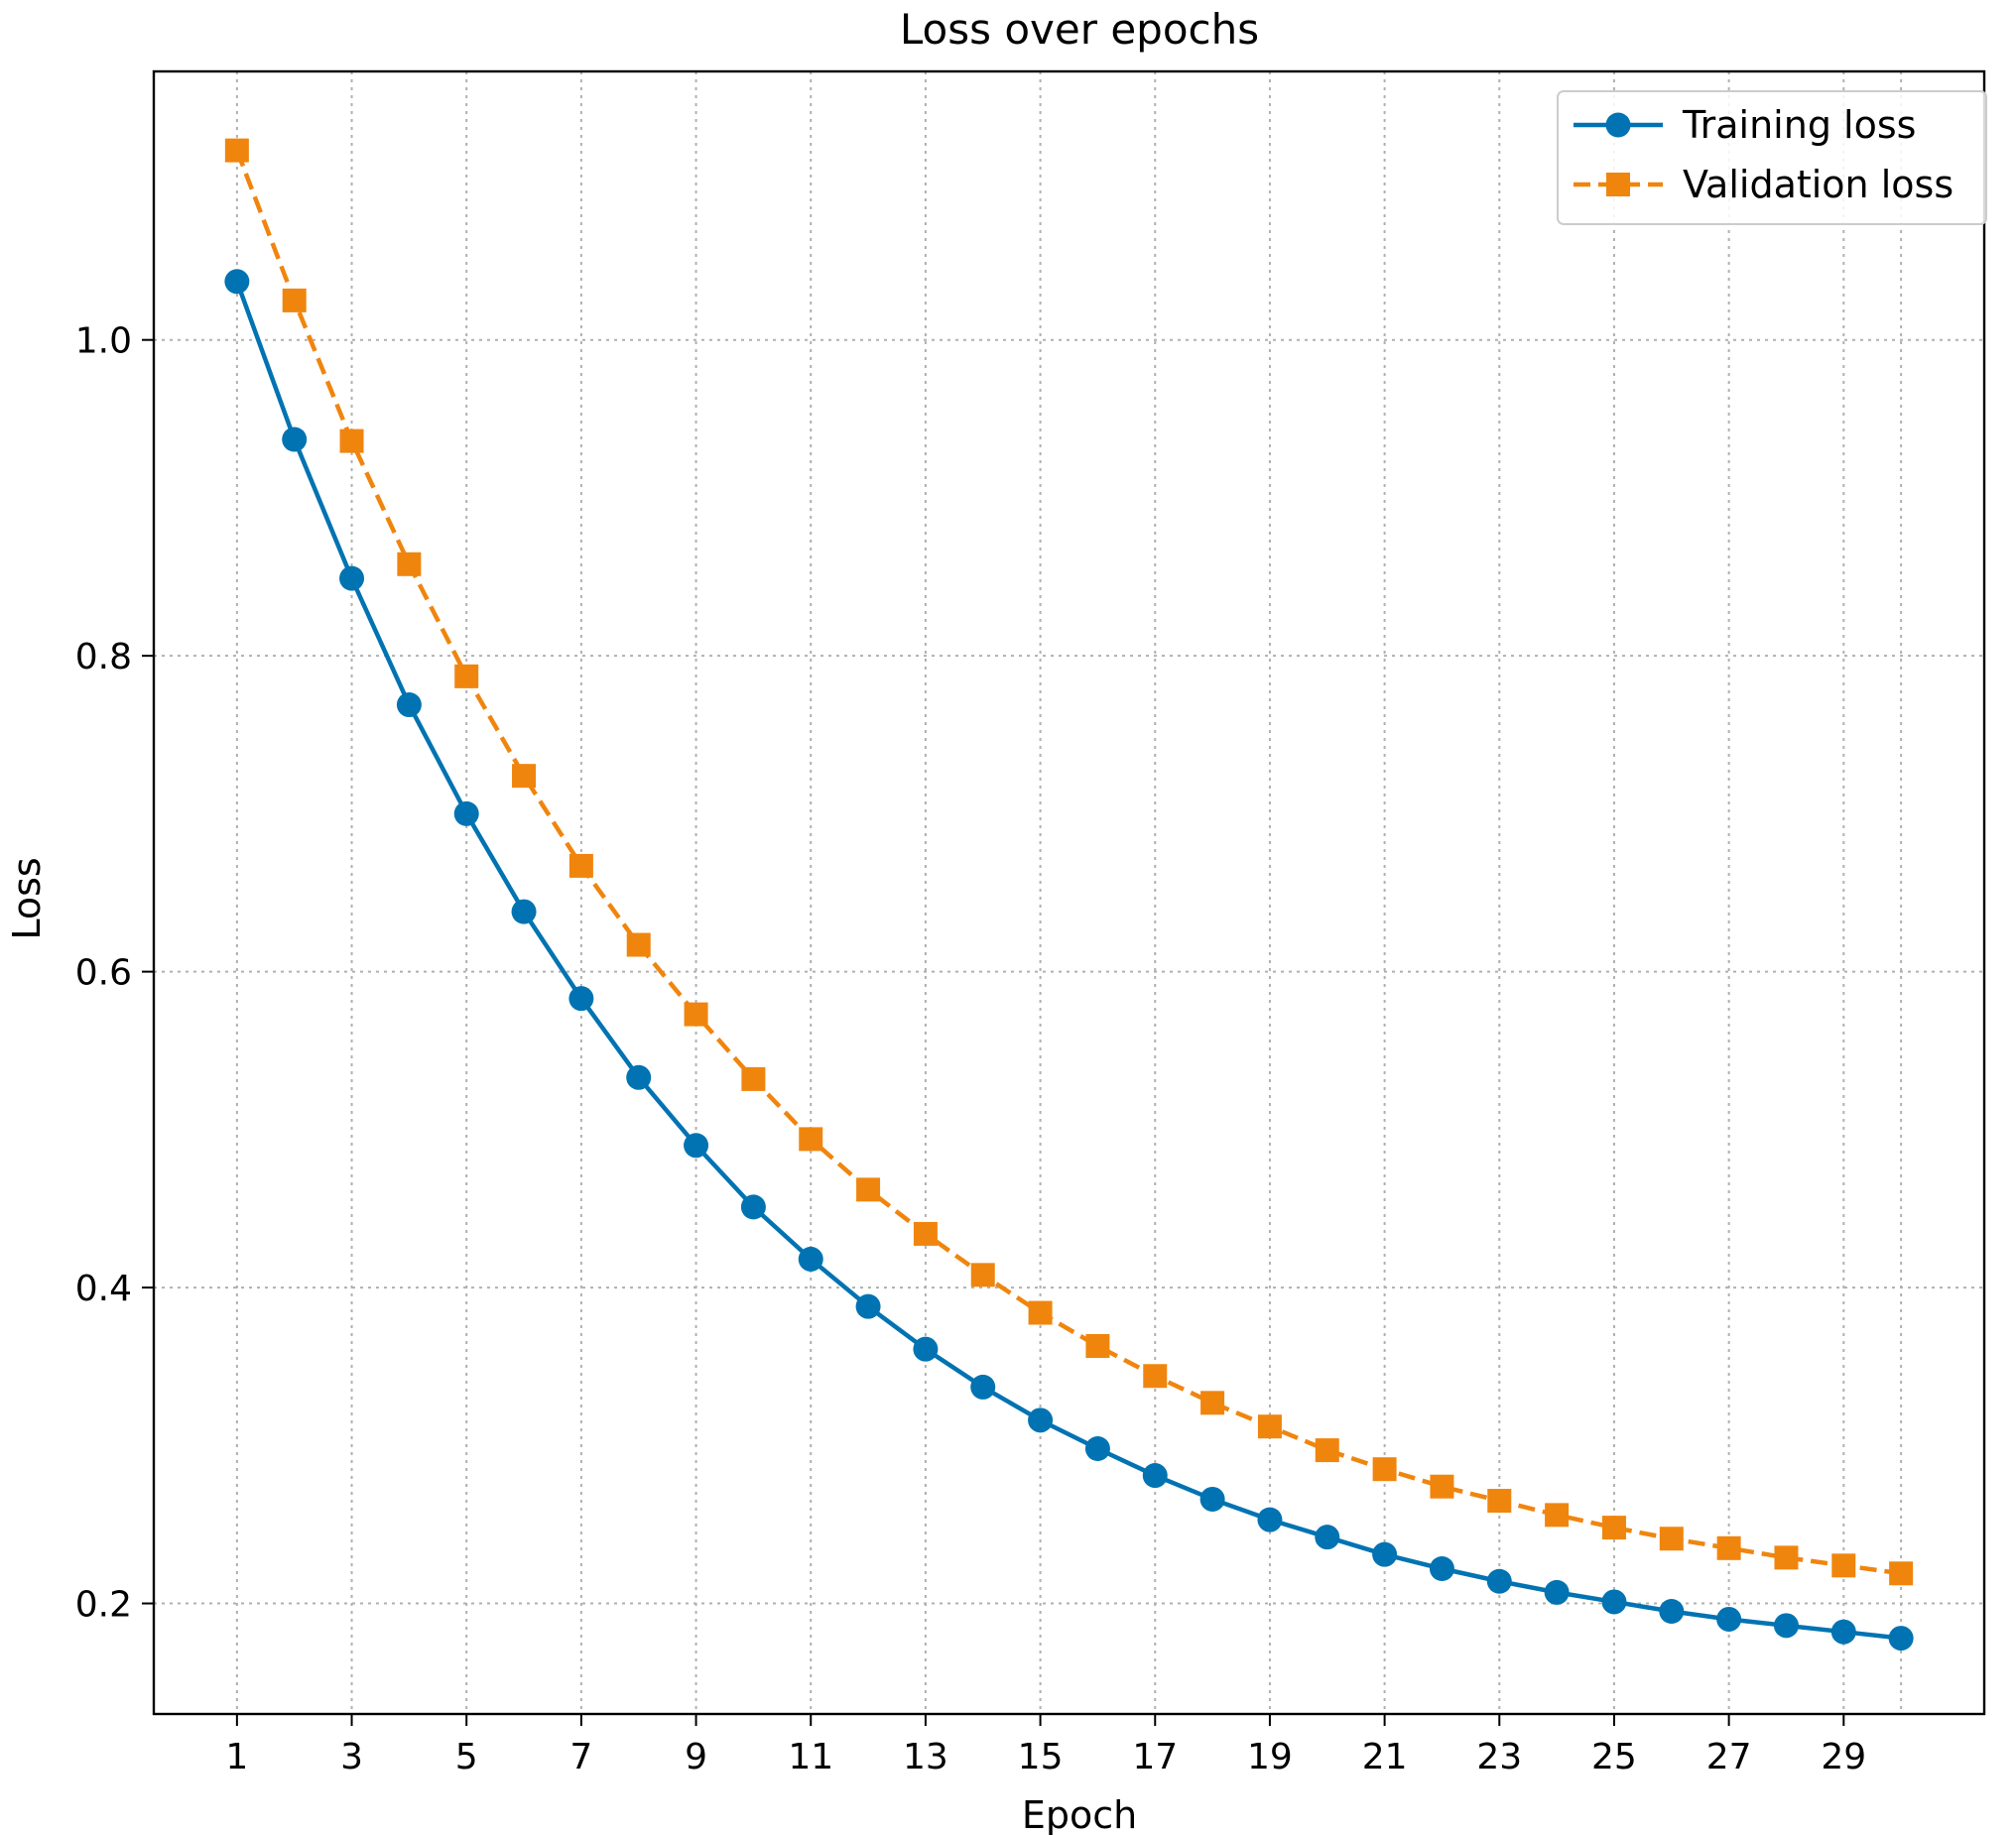  I want to click on x-tick-label-25: 25, so click(1614, 1757).